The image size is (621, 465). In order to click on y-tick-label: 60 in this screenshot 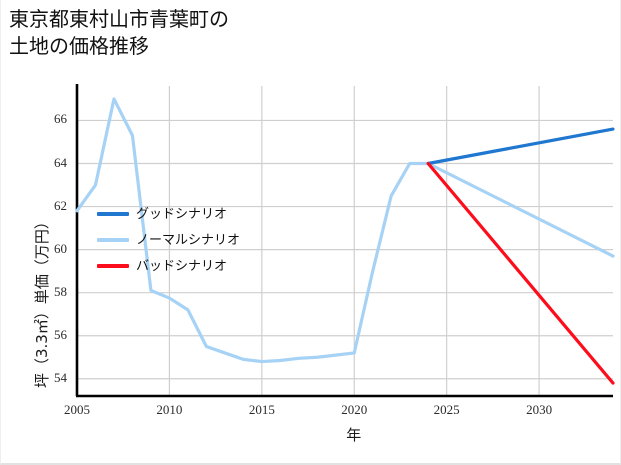, I will do `click(60, 248)`.